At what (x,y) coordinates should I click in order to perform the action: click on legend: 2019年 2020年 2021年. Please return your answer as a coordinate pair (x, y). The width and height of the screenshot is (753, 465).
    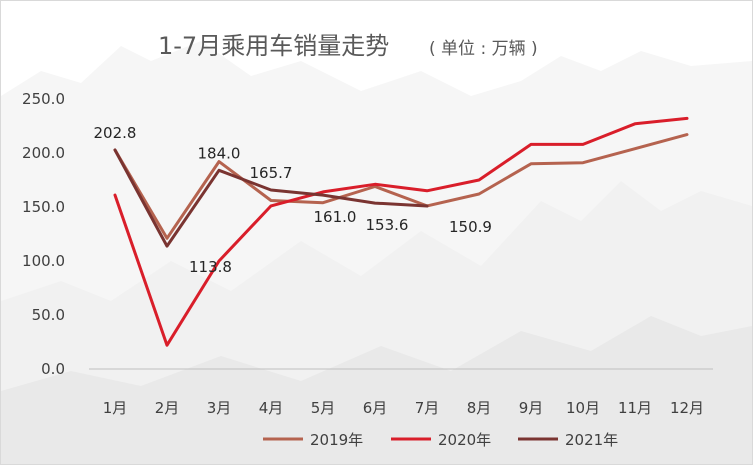
    Looking at the image, I should click on (440, 440).